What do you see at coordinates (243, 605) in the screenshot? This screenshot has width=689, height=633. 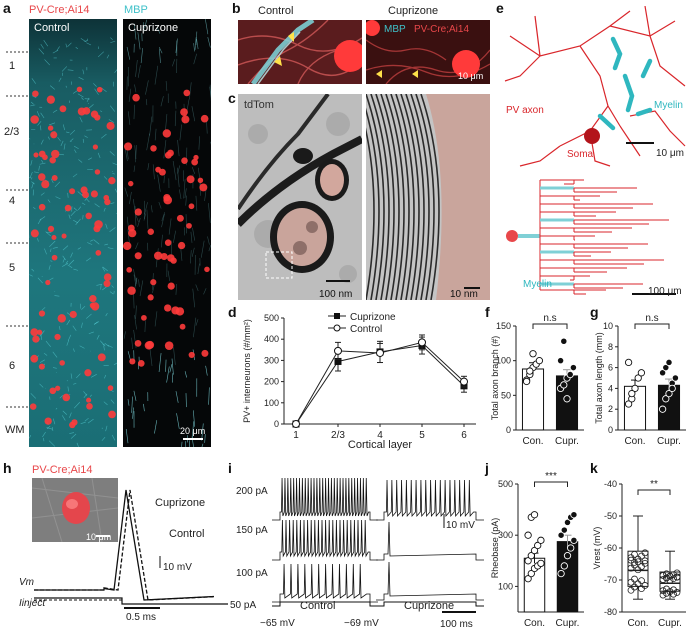 I see `panel-i-current-50: 50 pA` at bounding box center [243, 605].